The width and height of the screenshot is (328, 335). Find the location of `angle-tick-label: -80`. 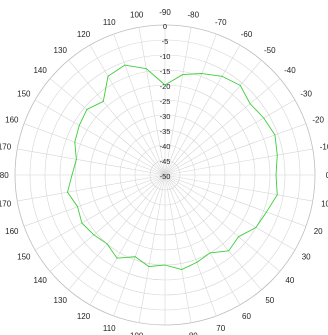

angle-tick-label: -80 is located at coordinates (194, 14).